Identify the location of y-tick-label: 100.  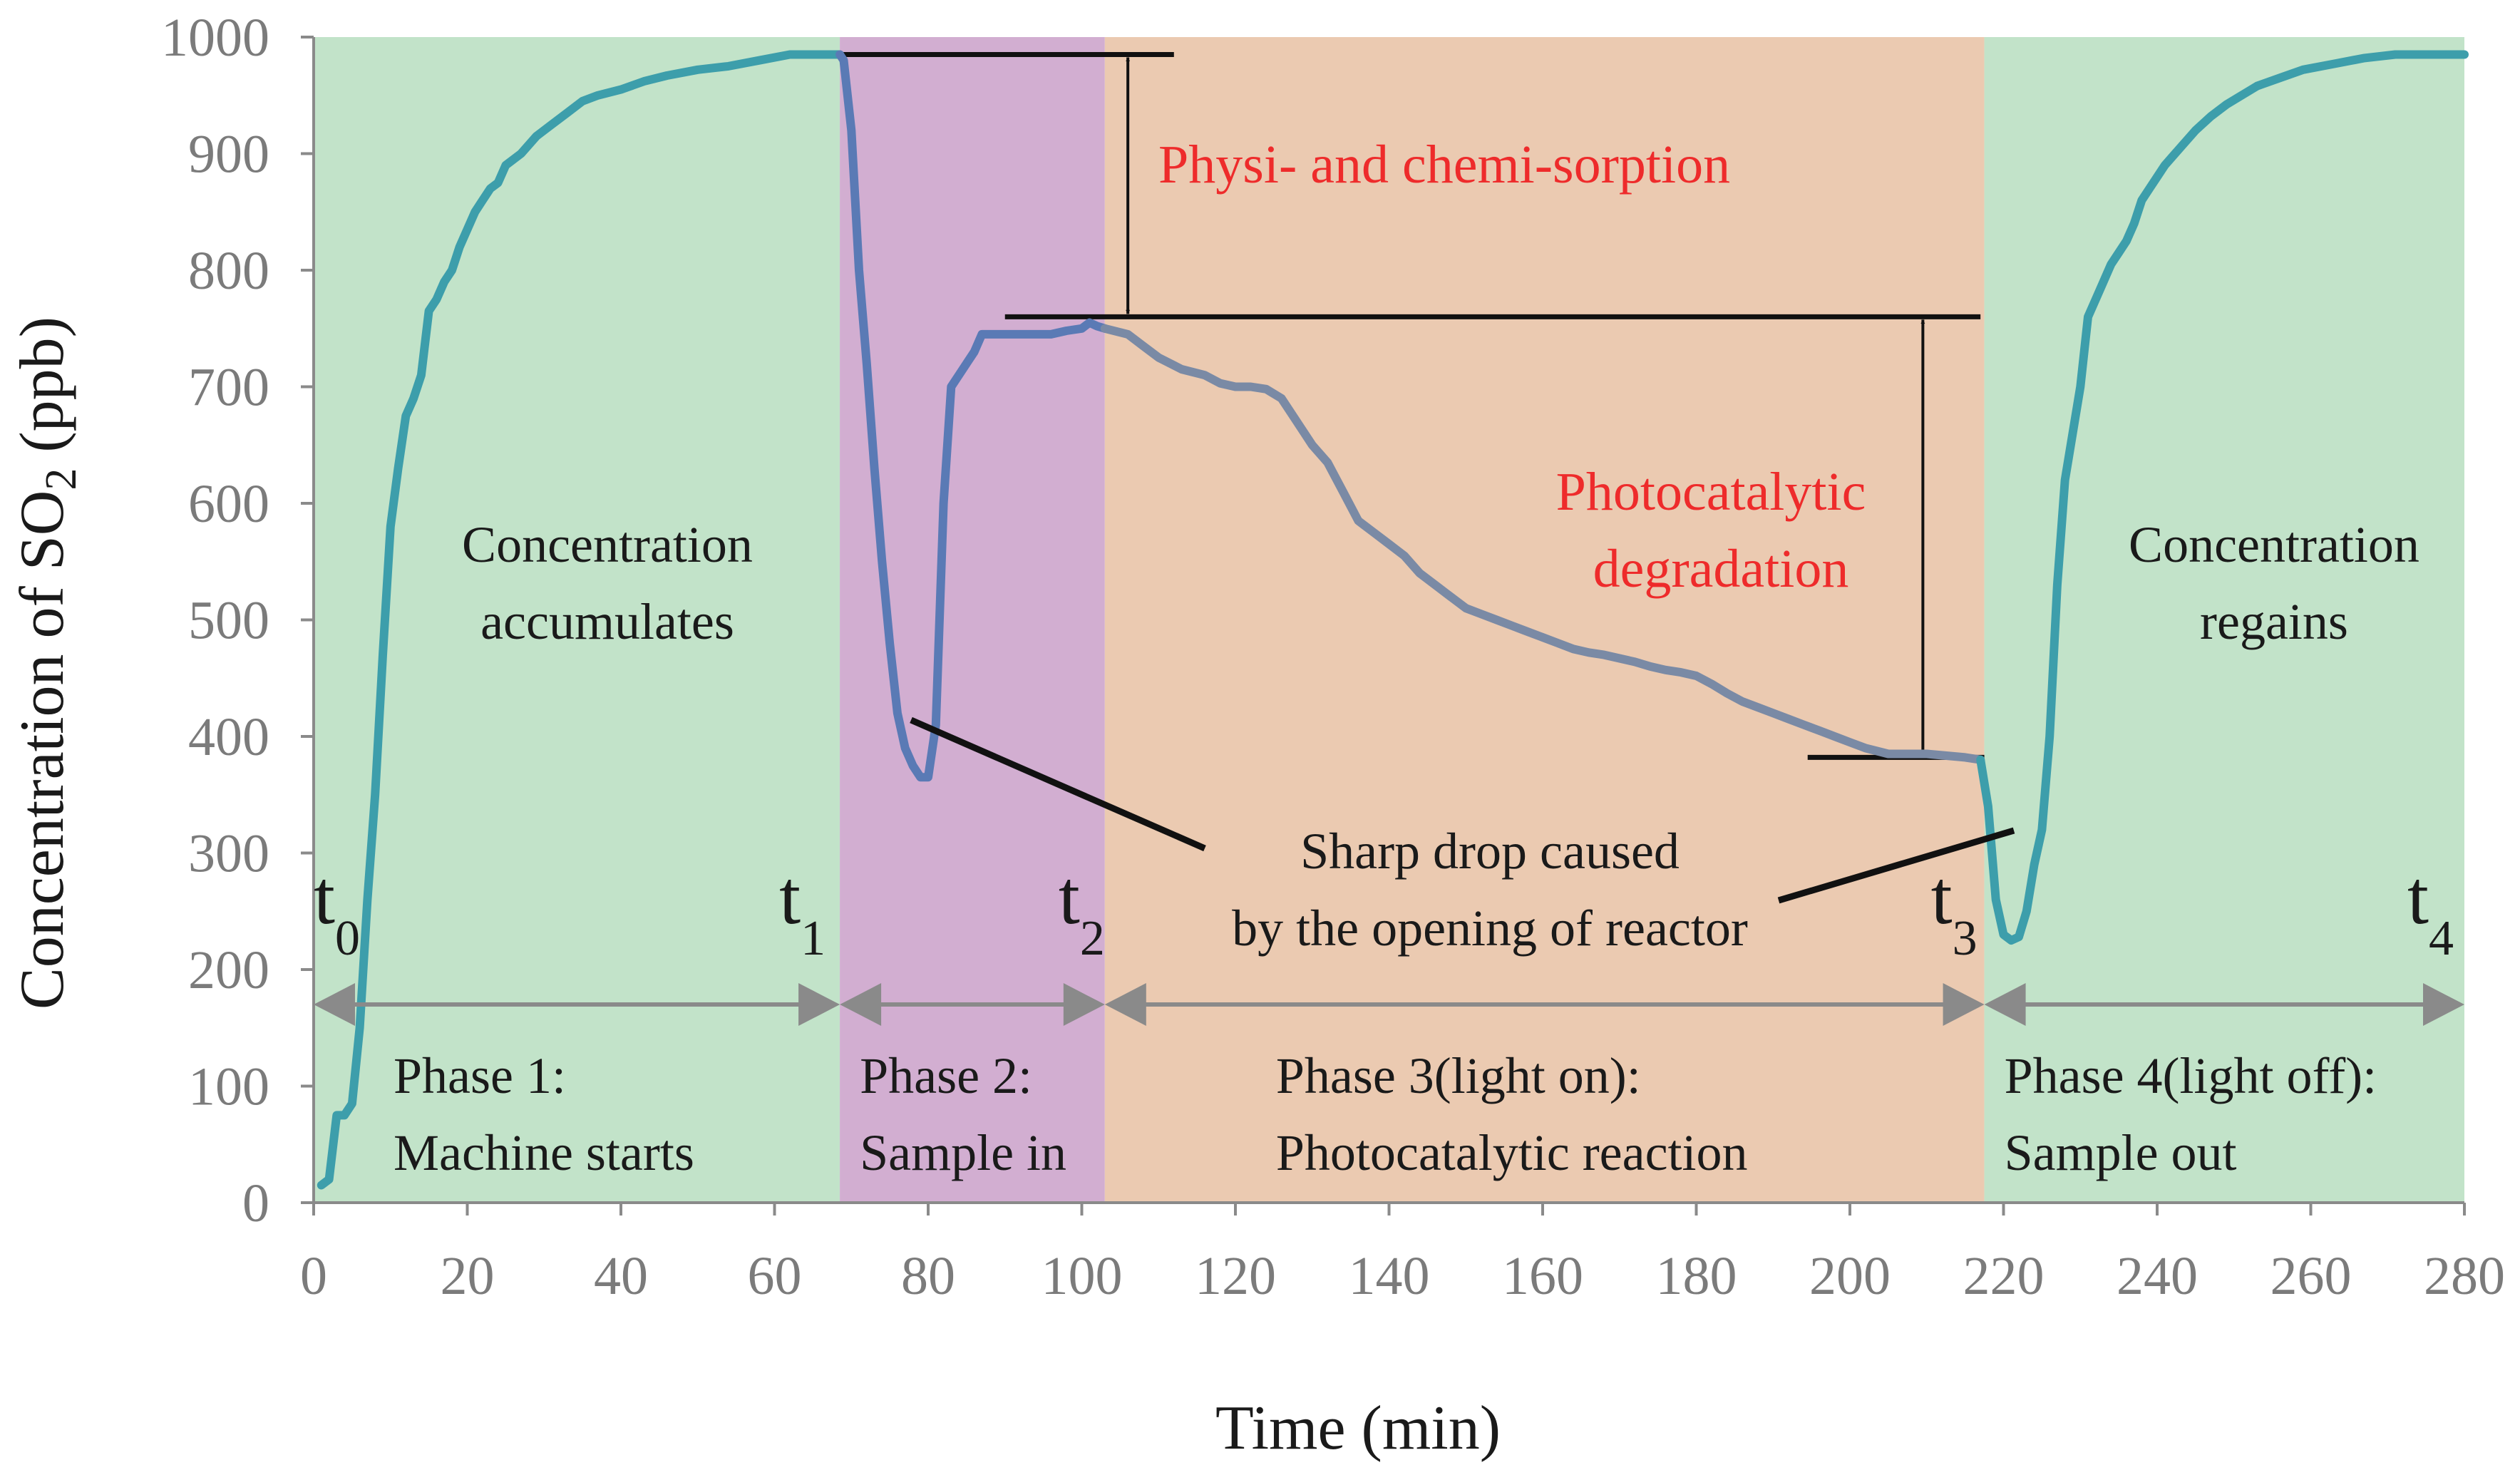
(228, 1087).